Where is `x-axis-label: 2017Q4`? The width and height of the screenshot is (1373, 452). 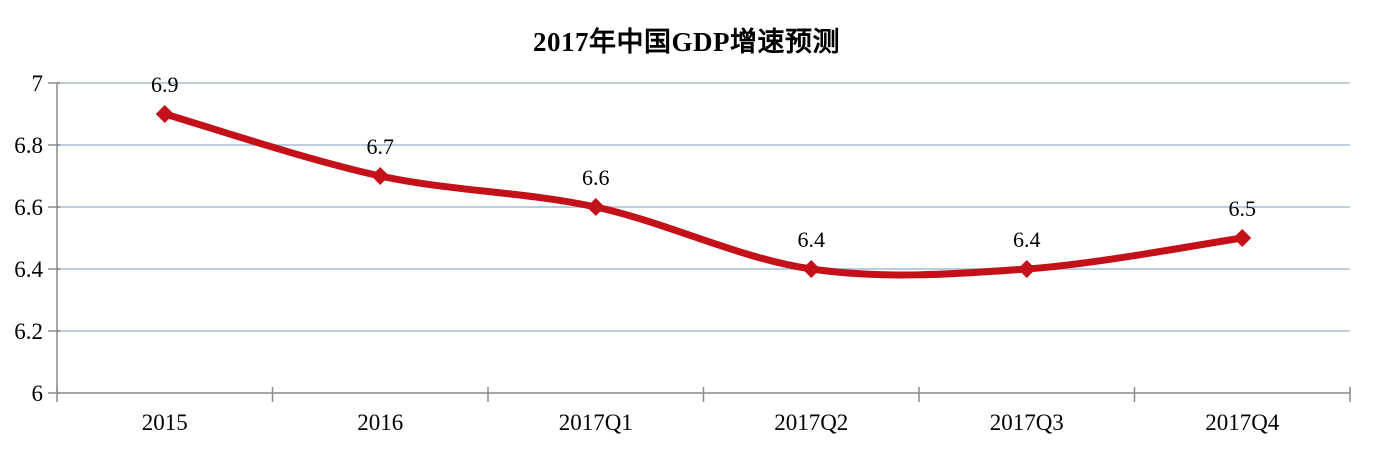
x-axis-label: 2017Q4 is located at coordinates (1242, 422).